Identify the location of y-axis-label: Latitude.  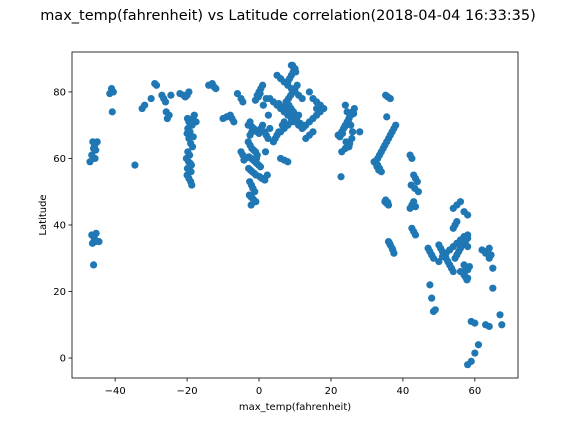
(43, 214).